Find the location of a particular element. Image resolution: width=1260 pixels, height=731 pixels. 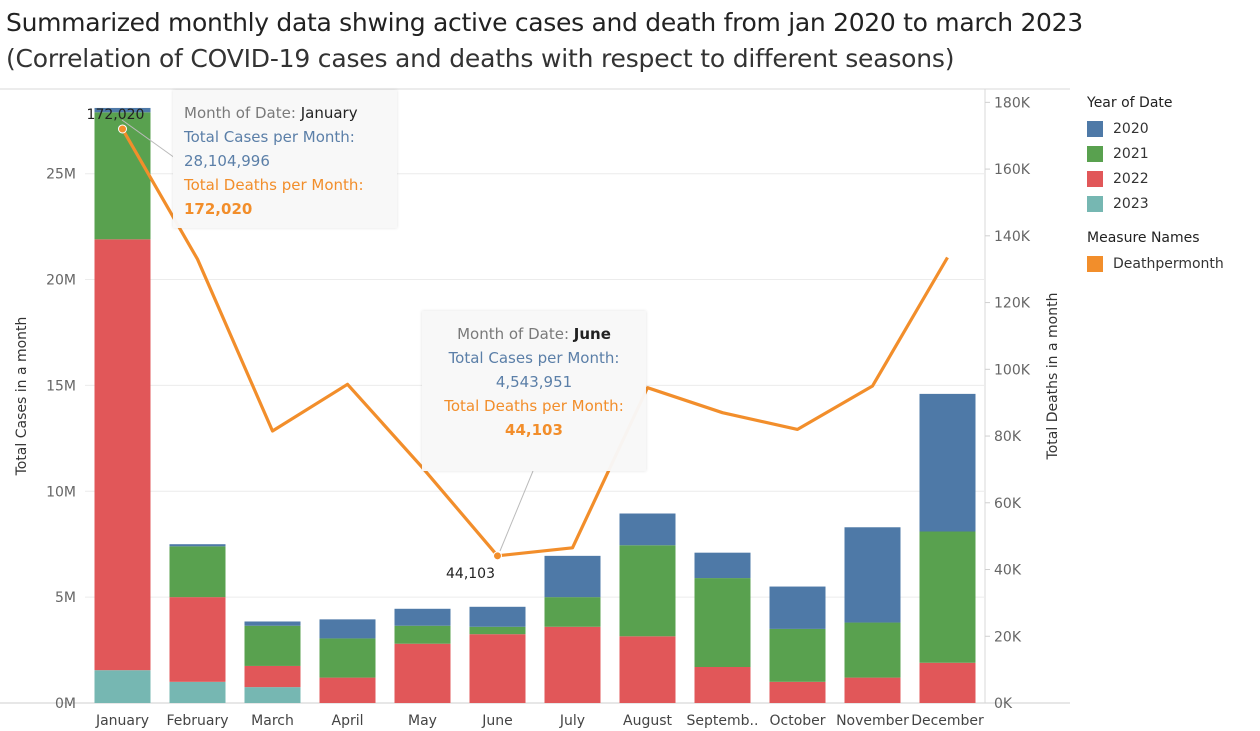

y2-tick-label: 100K is located at coordinates (1012, 370).